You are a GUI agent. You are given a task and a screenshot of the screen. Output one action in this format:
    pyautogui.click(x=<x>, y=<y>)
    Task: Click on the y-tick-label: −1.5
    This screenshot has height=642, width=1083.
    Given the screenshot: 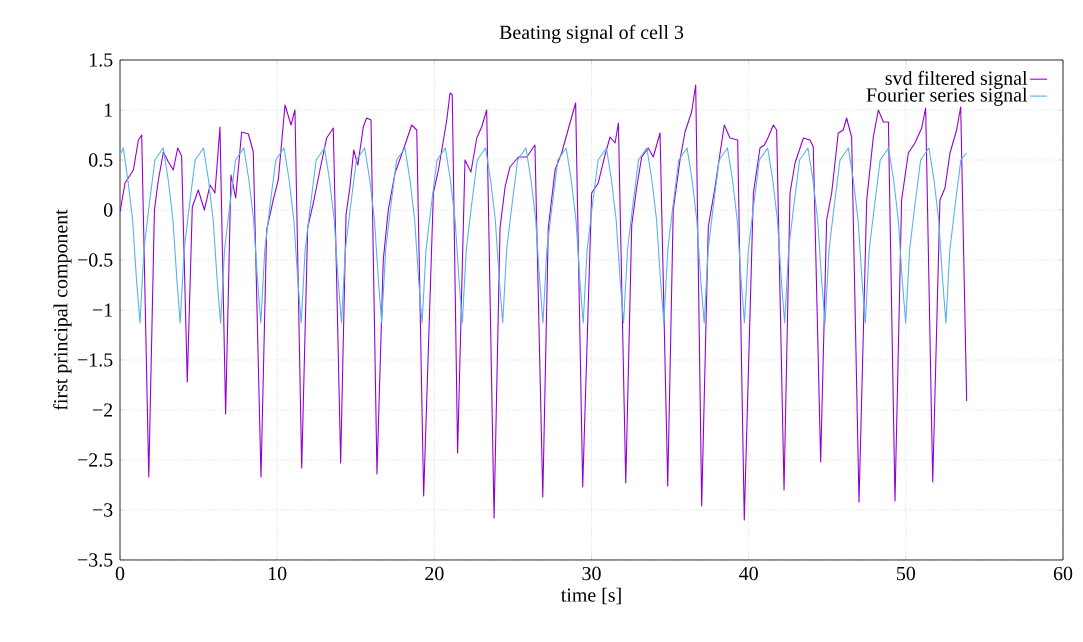 What is the action you would take?
    pyautogui.click(x=95, y=360)
    